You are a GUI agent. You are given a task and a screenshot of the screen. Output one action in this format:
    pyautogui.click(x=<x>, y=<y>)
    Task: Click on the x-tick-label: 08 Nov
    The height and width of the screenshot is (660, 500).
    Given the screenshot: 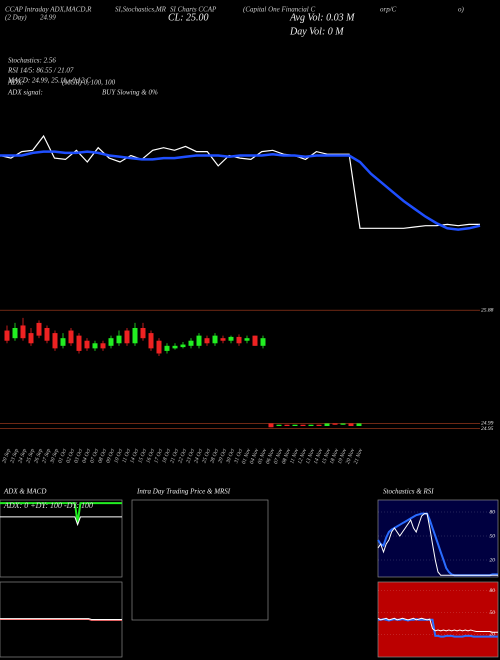 What is the action you would take?
    pyautogui.click(x=286, y=456)
    